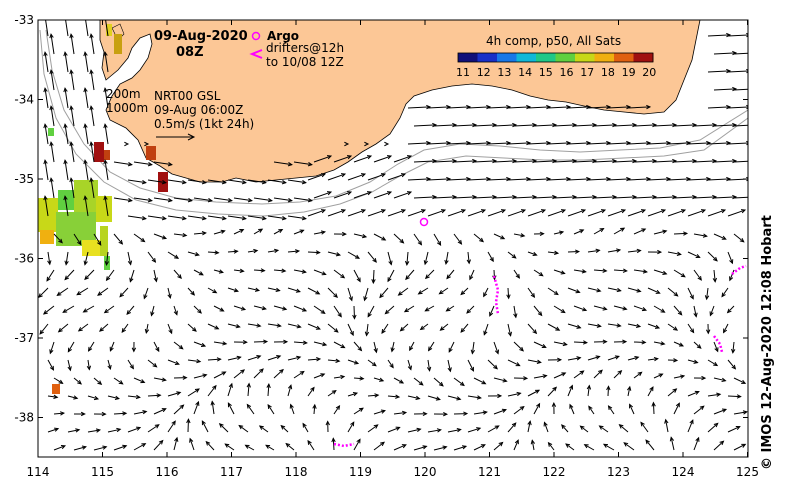 The width and height of the screenshot is (790, 492). Describe the element at coordinates (554, 472) in the screenshot. I see `x-tick-label: 122` at that location.